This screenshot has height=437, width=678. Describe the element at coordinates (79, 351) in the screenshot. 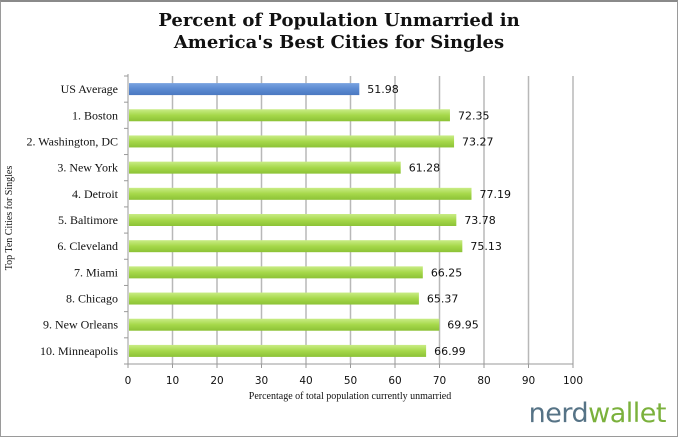

I see `category-label: 10. Minneapolis` at that location.